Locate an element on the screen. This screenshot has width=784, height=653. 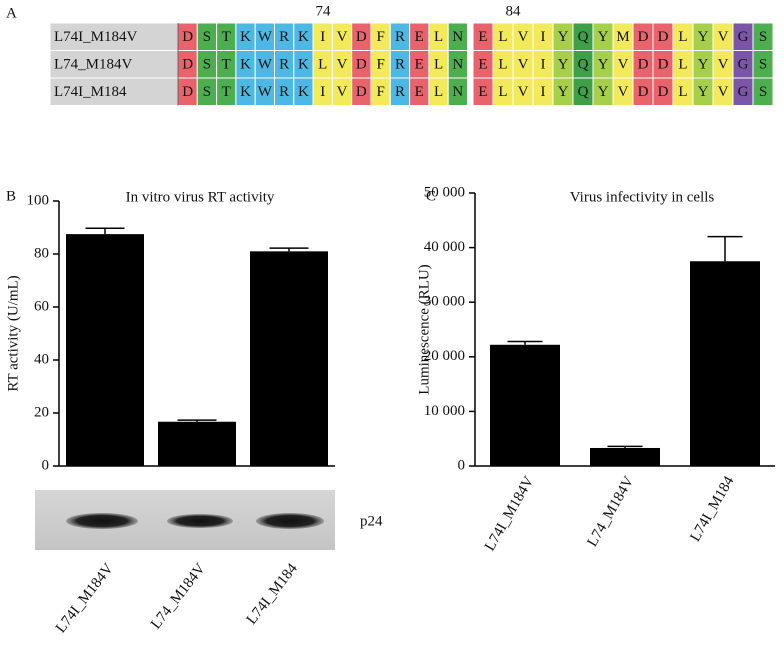
blot-label: p24 is located at coordinates (371, 521).